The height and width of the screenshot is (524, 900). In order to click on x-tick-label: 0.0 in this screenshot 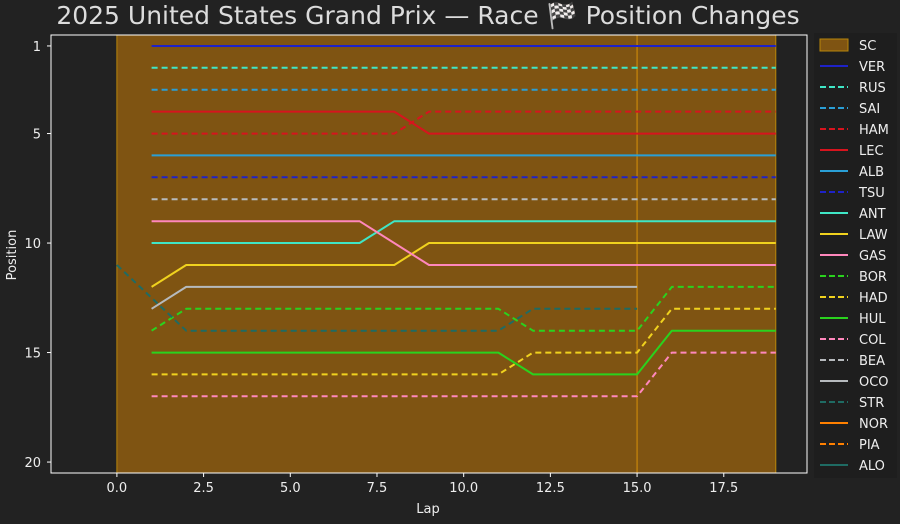, I will do `click(117, 488)`.